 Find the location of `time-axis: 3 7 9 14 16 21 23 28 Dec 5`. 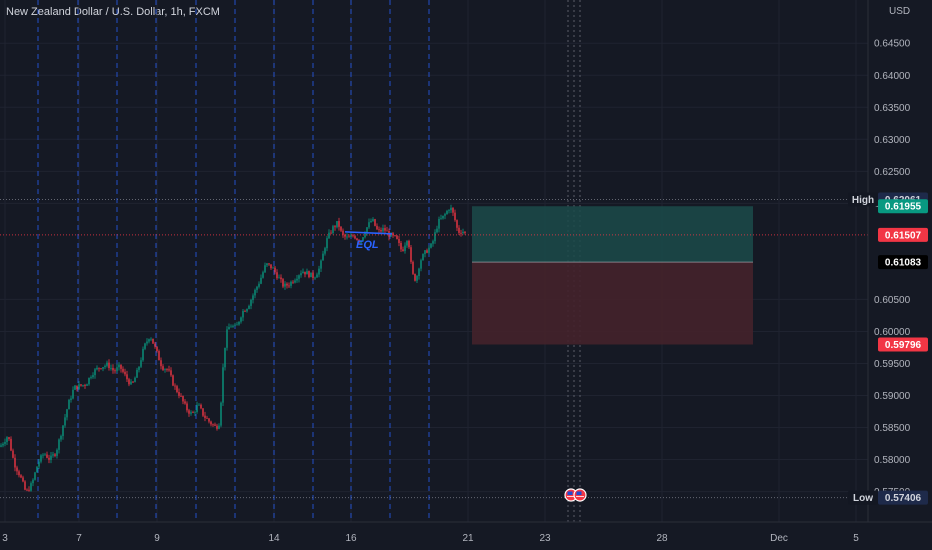

time-axis: 3 7 9 14 16 21 23 28 Dec 5 is located at coordinates (466, 532).